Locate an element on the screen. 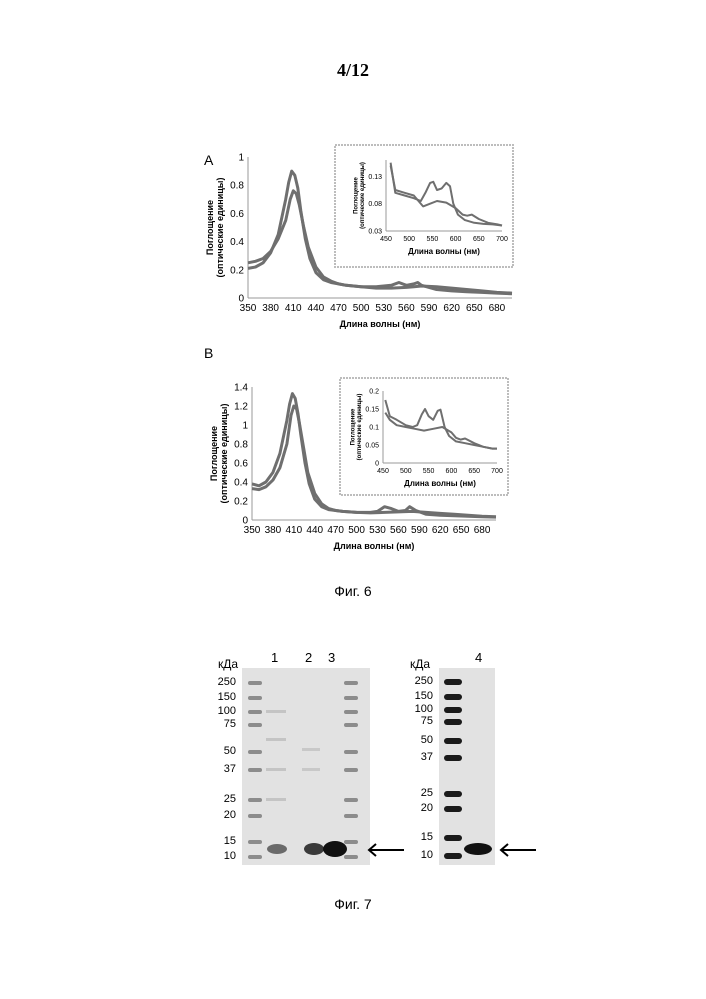 The width and height of the screenshot is (706, 999). chart-a-inset-x-tick-label: 600 is located at coordinates (456, 239).